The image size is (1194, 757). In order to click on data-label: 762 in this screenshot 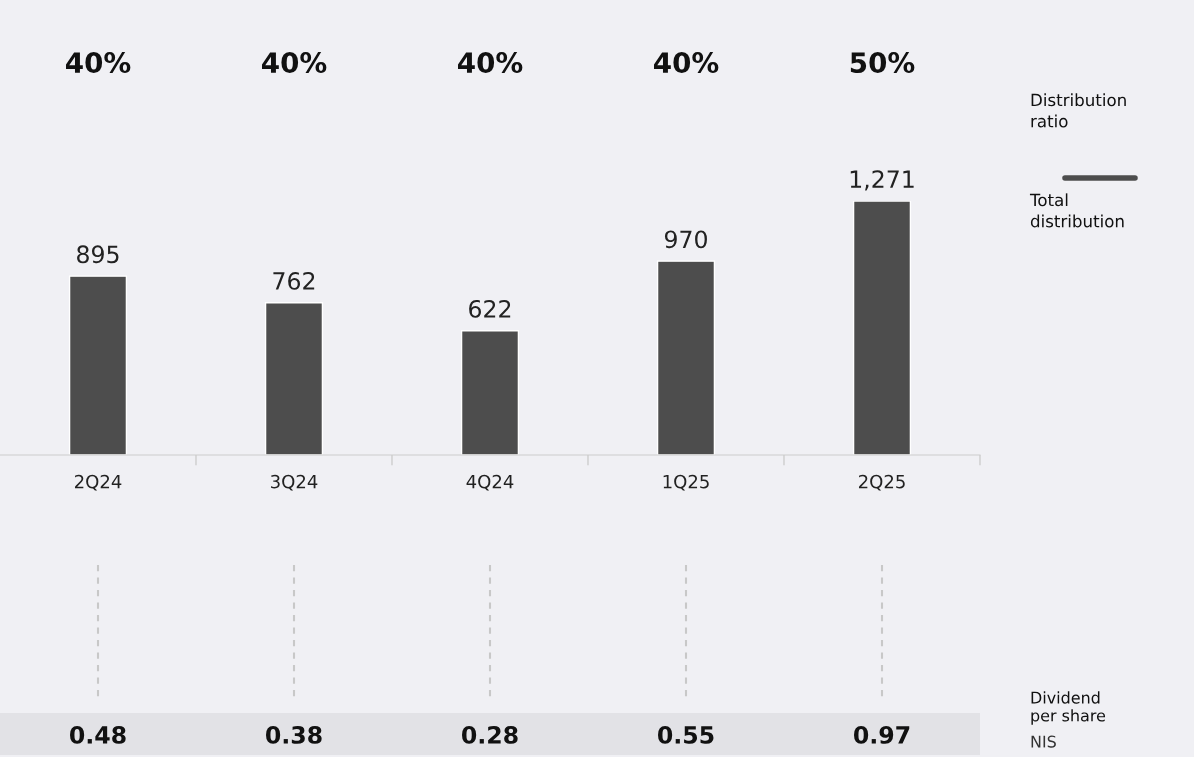, I will do `click(294, 280)`.